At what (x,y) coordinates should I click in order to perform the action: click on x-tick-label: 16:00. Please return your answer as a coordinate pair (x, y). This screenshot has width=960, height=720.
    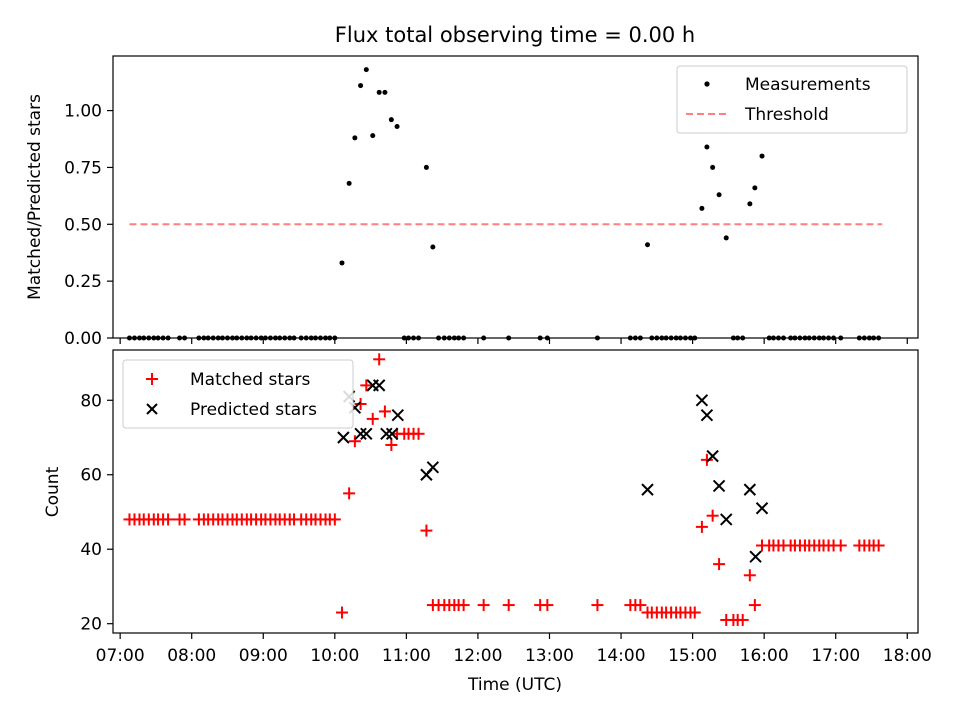
    Looking at the image, I should click on (764, 656).